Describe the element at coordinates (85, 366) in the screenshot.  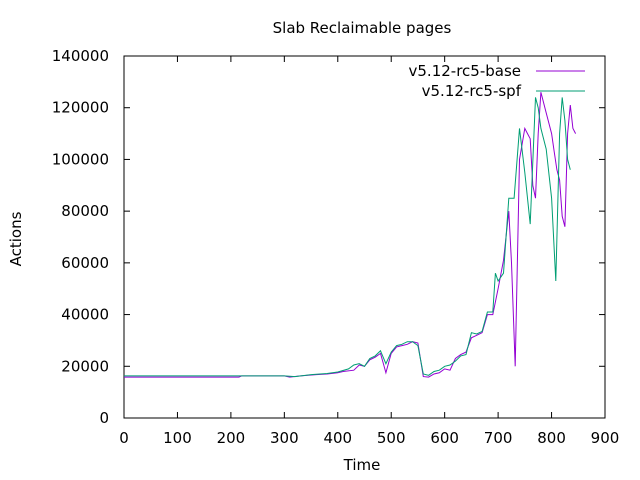
I see `y-tick-label: 20000` at that location.